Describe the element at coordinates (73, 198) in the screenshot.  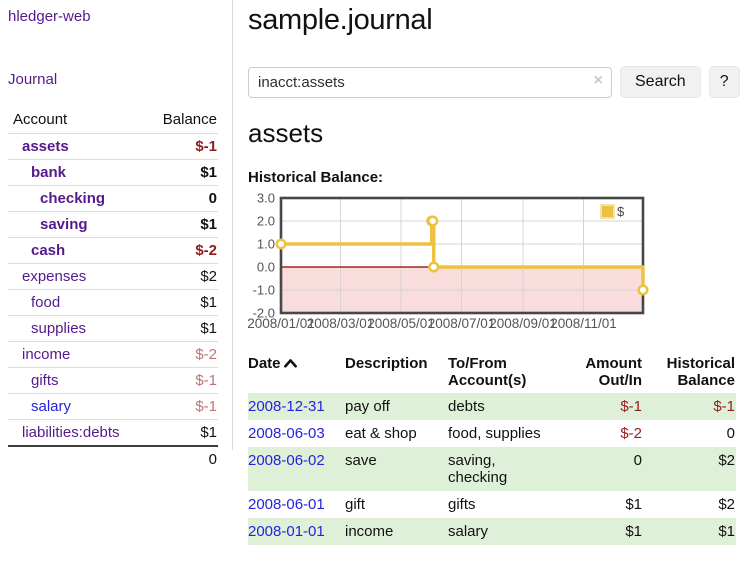
I see `account-link-checking: checking` at that location.